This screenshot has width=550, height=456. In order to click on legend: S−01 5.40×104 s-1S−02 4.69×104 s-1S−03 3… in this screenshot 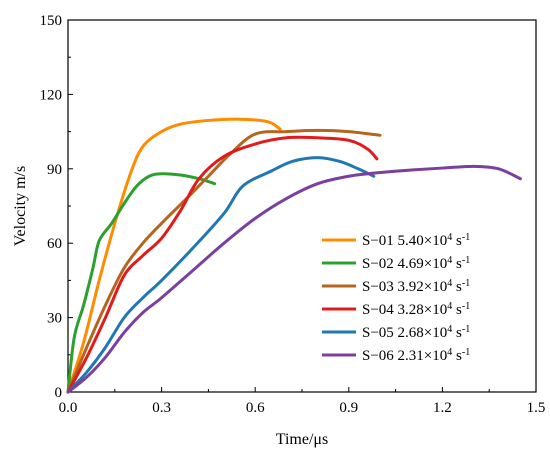, I will do `click(396, 298)`.